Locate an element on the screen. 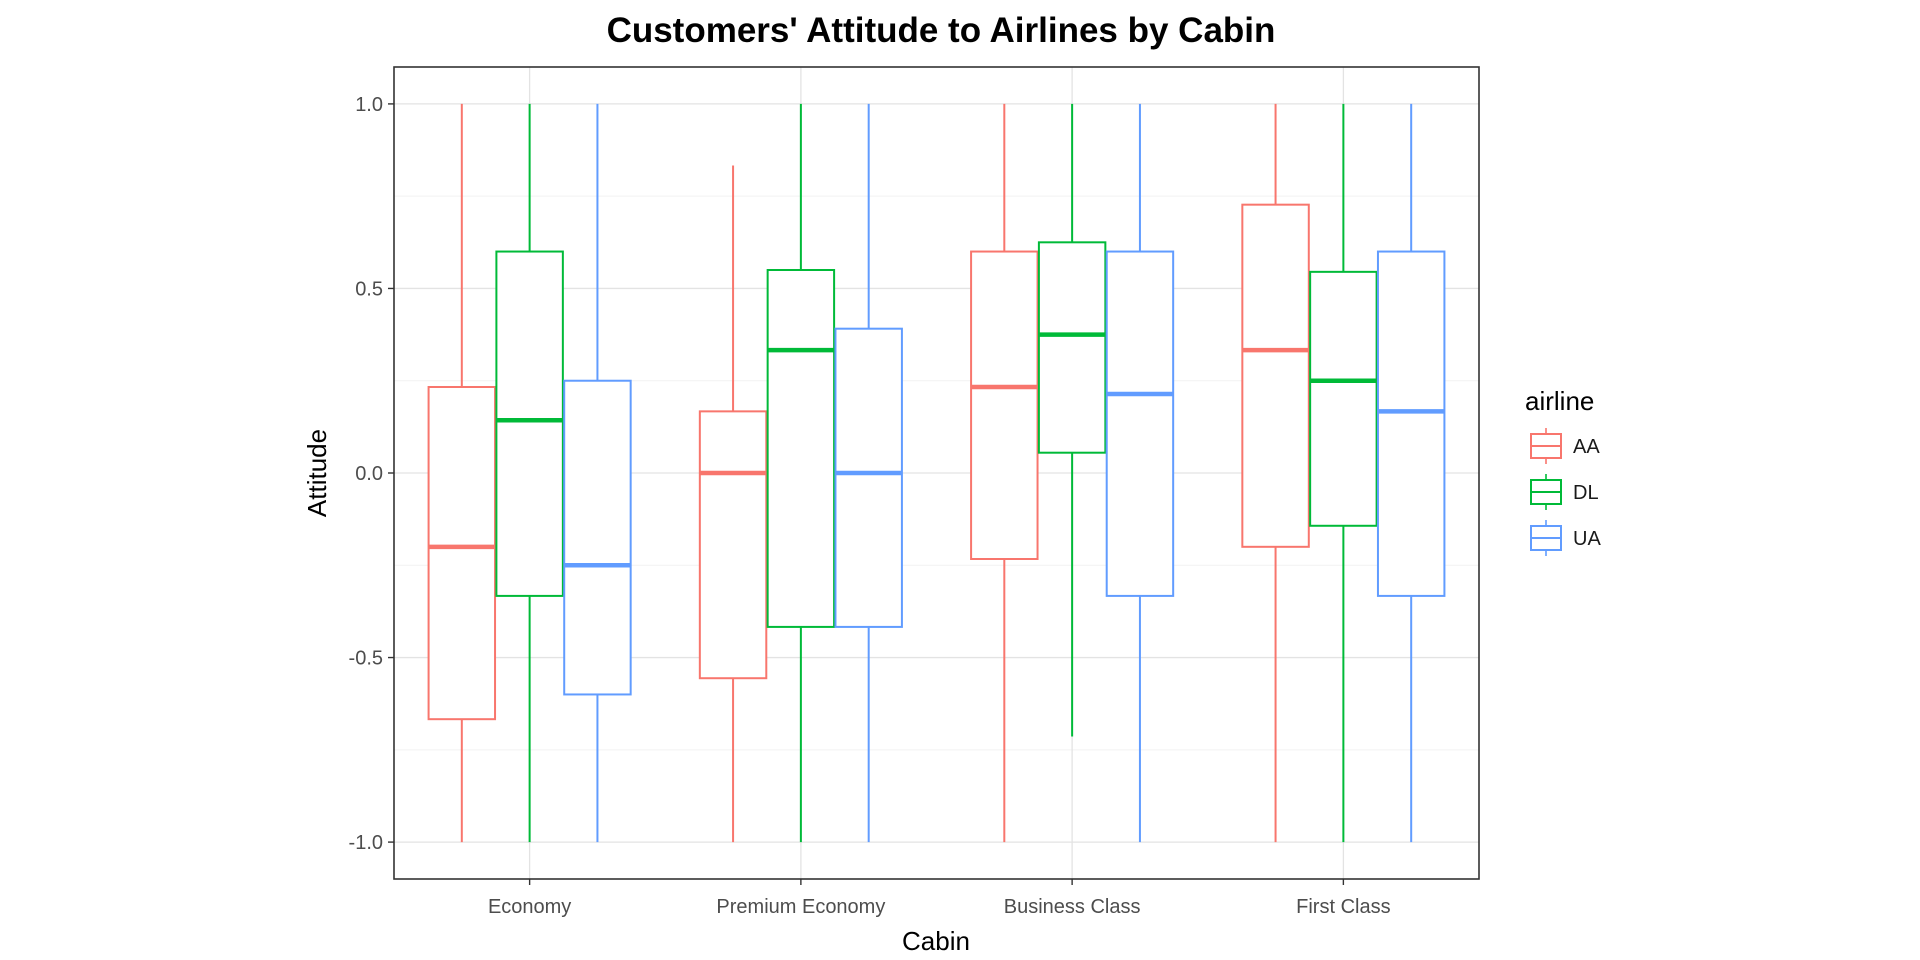  y-tick-label: -0.5 is located at coordinates (366, 659).